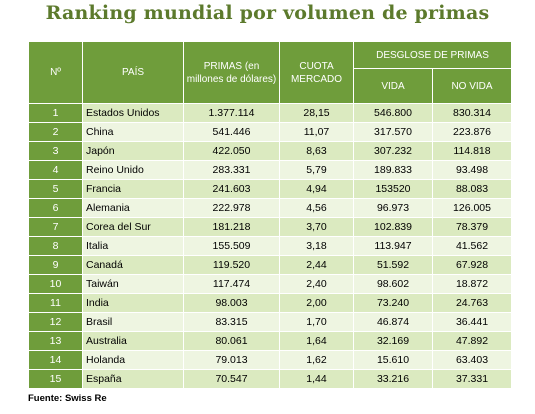  What do you see at coordinates (55, 322) in the screenshot?
I see `cell-rank: 12` at bounding box center [55, 322].